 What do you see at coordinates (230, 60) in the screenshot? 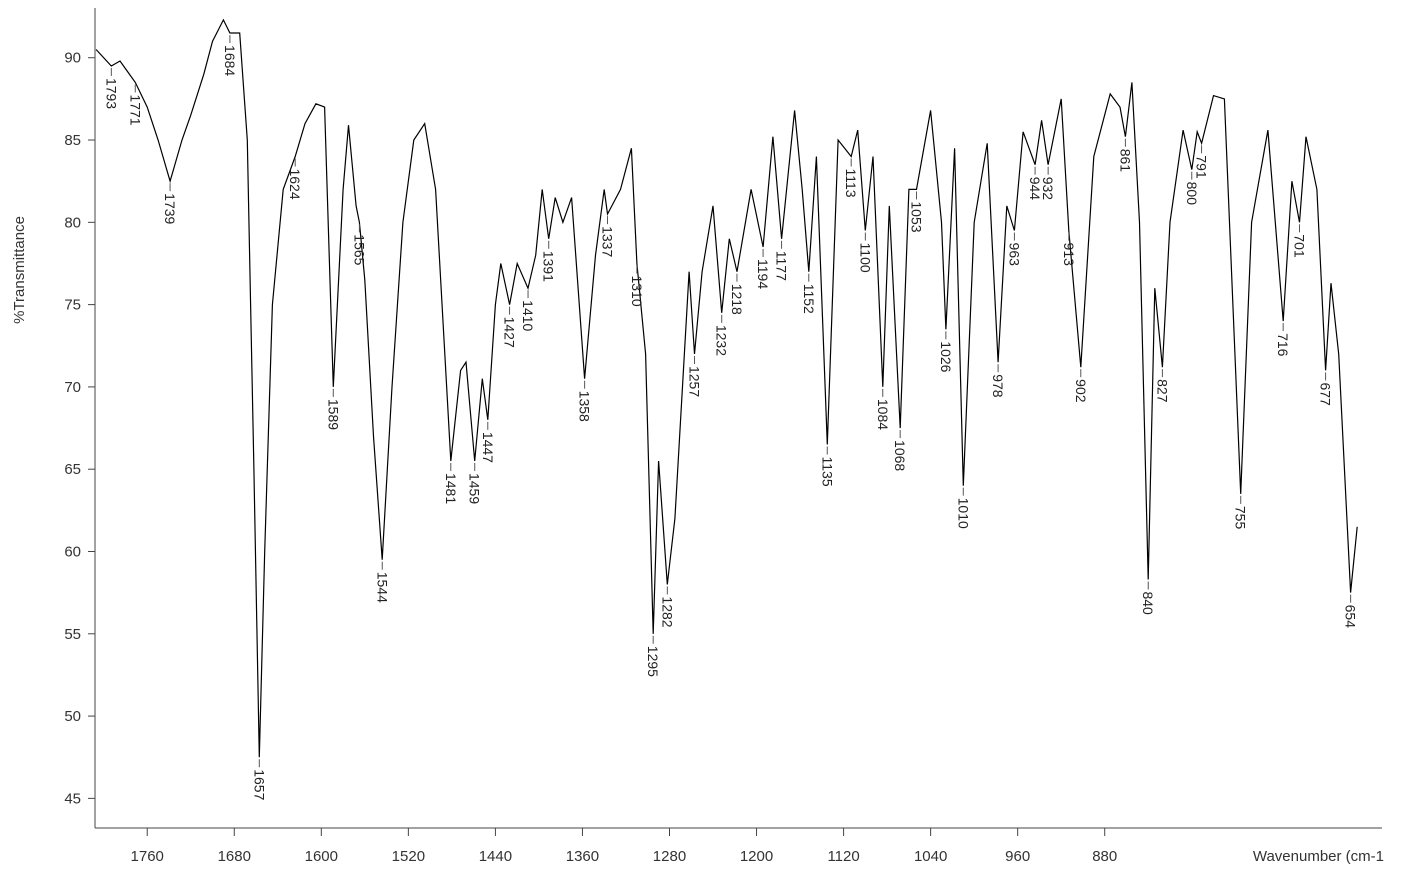
I see `peak-label: 1684` at bounding box center [230, 60].